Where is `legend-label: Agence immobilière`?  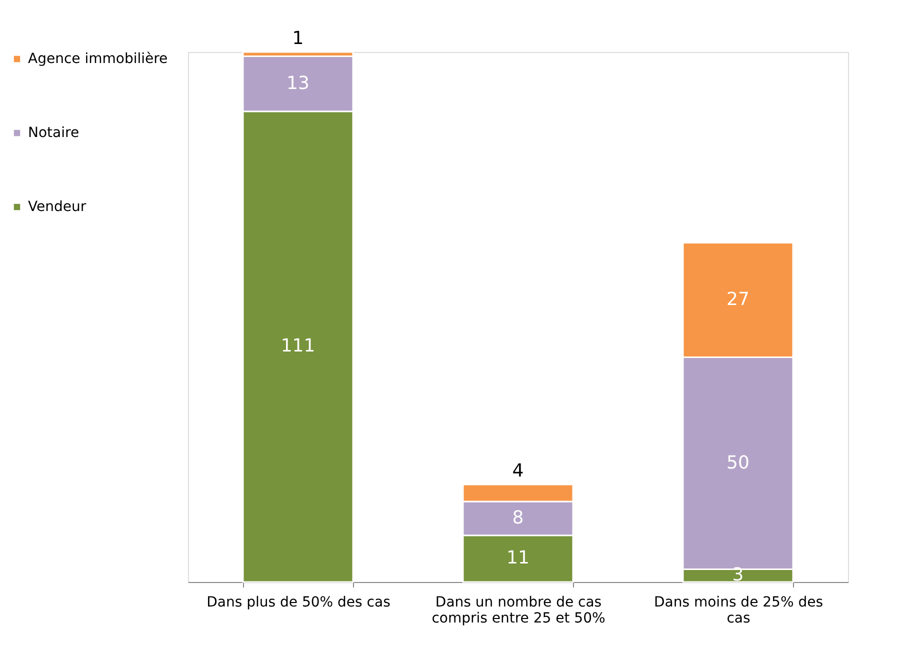 legend-label: Agence immobilière is located at coordinates (98, 59).